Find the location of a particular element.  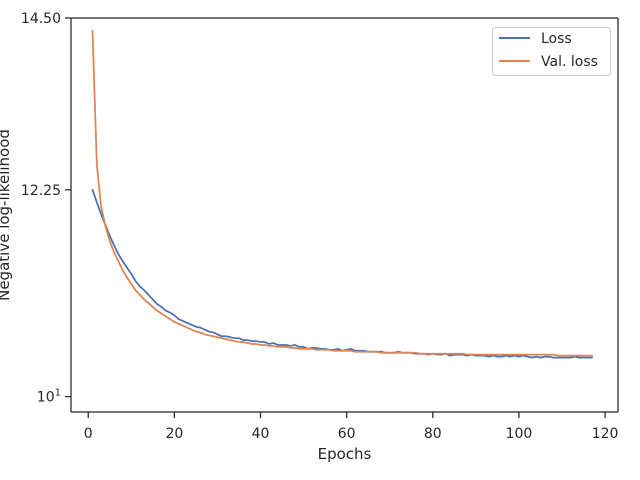

legend-box is located at coordinates (551, 51).